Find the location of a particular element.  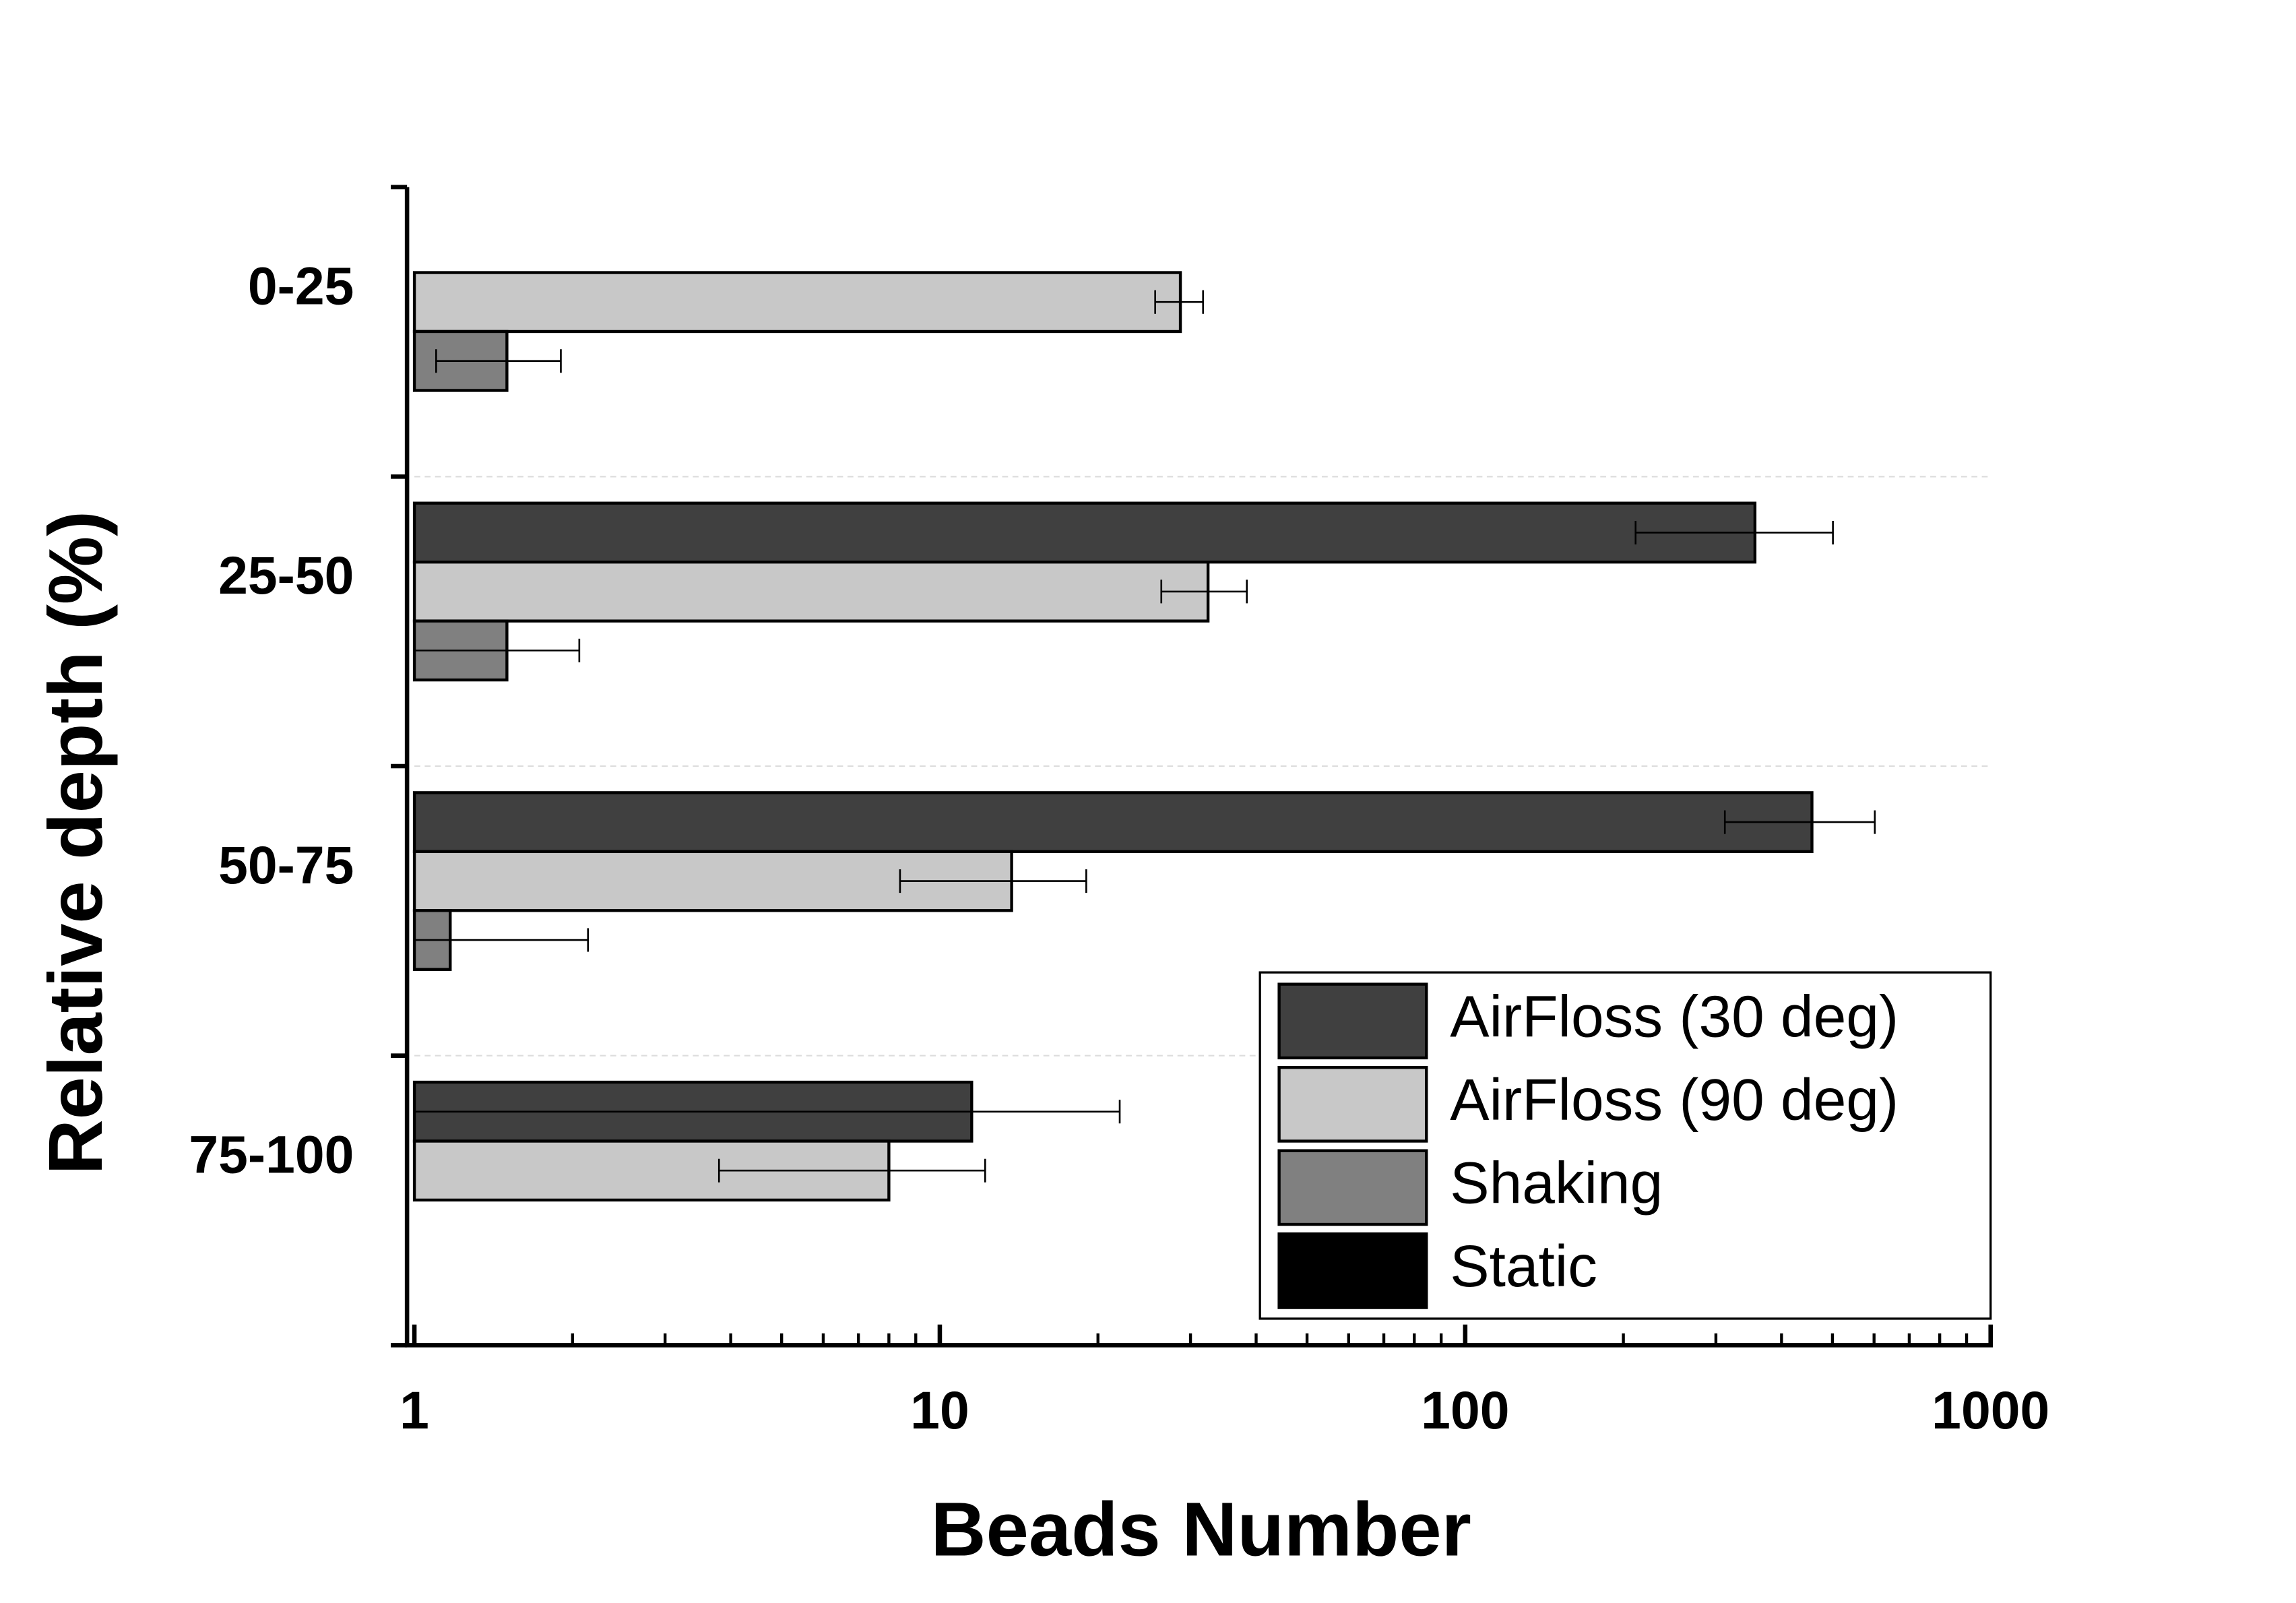

legend-label: AirFloss (30 deg) is located at coordinates (1674, 1016).